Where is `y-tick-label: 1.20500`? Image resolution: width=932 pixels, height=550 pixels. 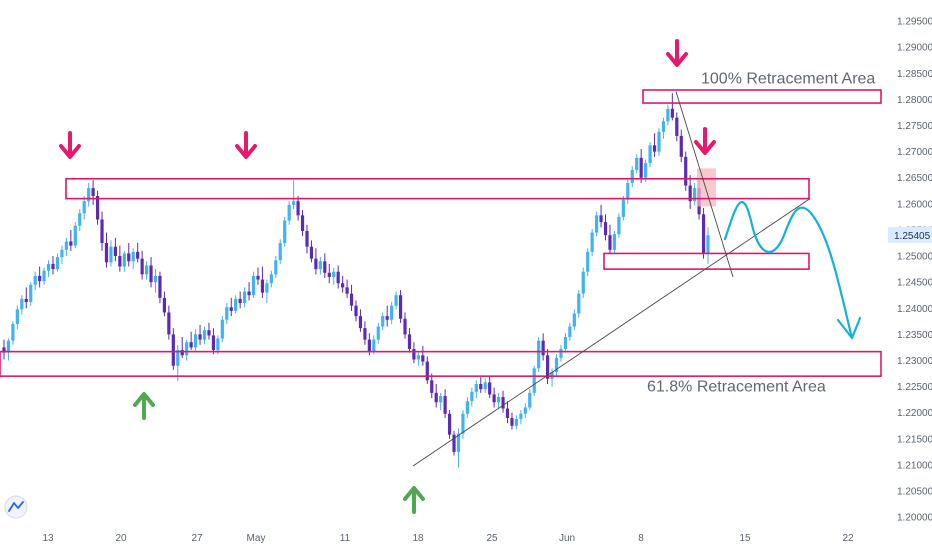
y-tick-label: 1.20500 is located at coordinates (914, 492).